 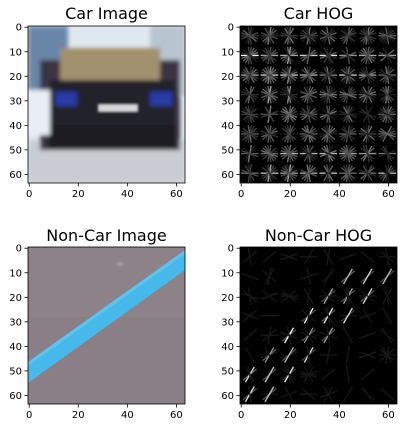 What do you see at coordinates (318, 235) in the screenshot?
I see `panel-title: Non-Car HOG` at bounding box center [318, 235].